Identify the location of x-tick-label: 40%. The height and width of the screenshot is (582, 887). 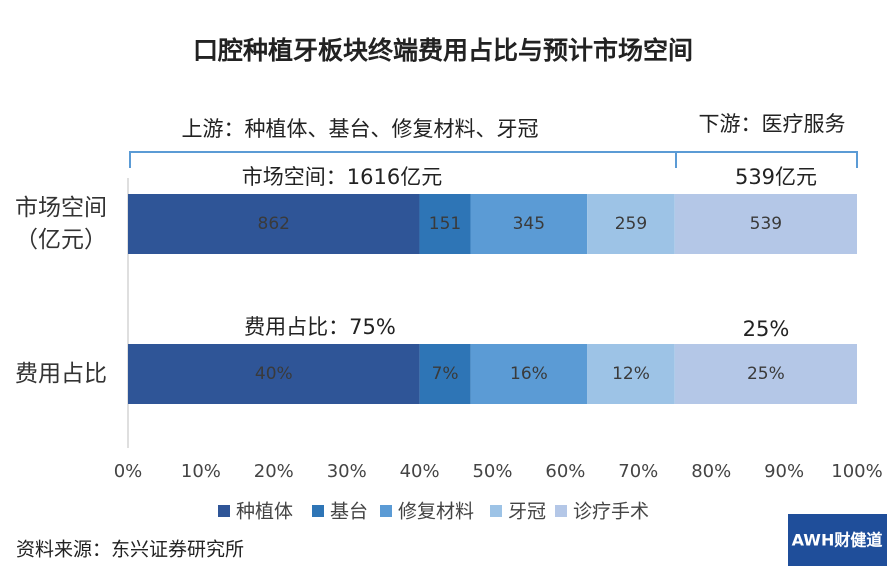
(420, 471).